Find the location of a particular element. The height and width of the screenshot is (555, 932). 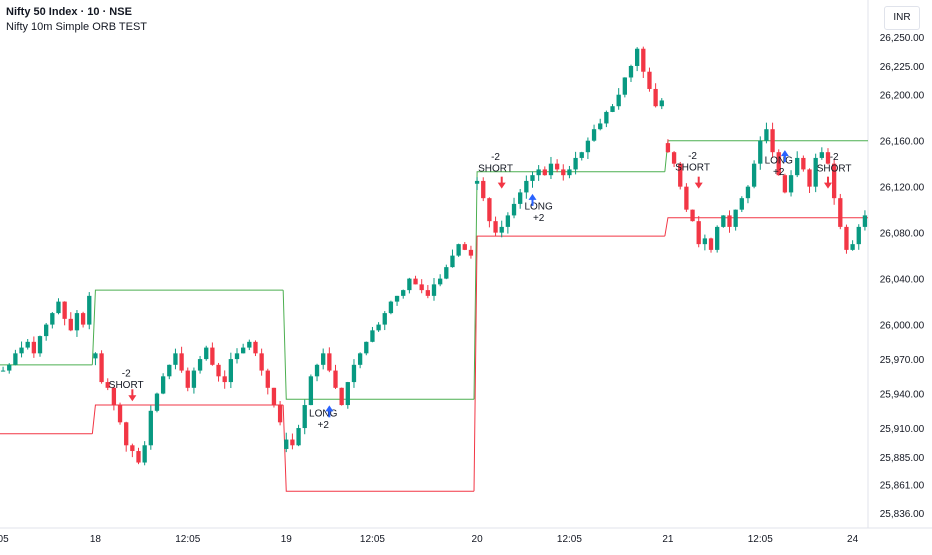

x-tick-label: 21 is located at coordinates (668, 539).